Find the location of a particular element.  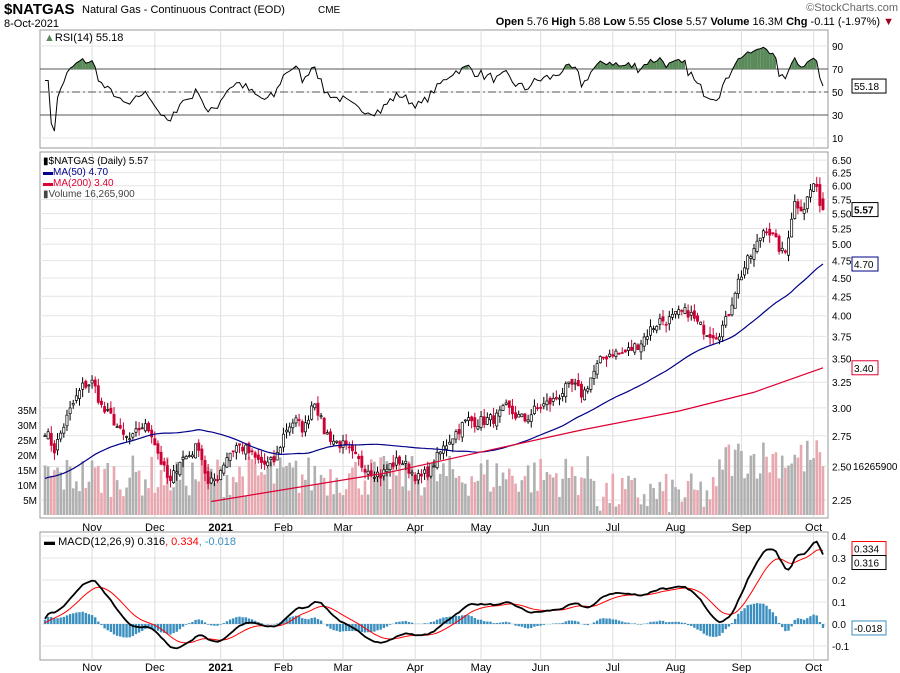

volume-legend-icon: ▮ is located at coordinates (46, 194).